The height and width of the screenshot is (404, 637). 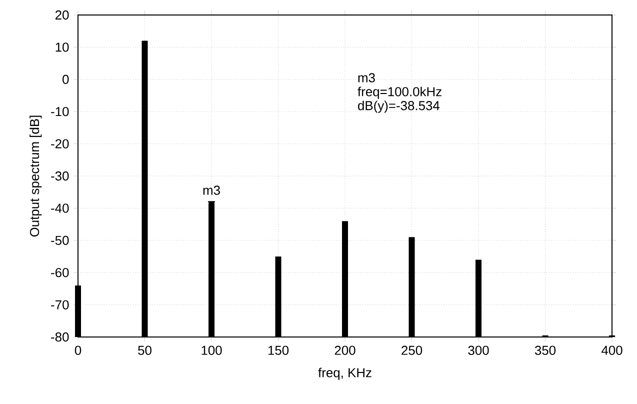 What do you see at coordinates (60, 143) in the screenshot?
I see `y-tick-label: -20` at bounding box center [60, 143].